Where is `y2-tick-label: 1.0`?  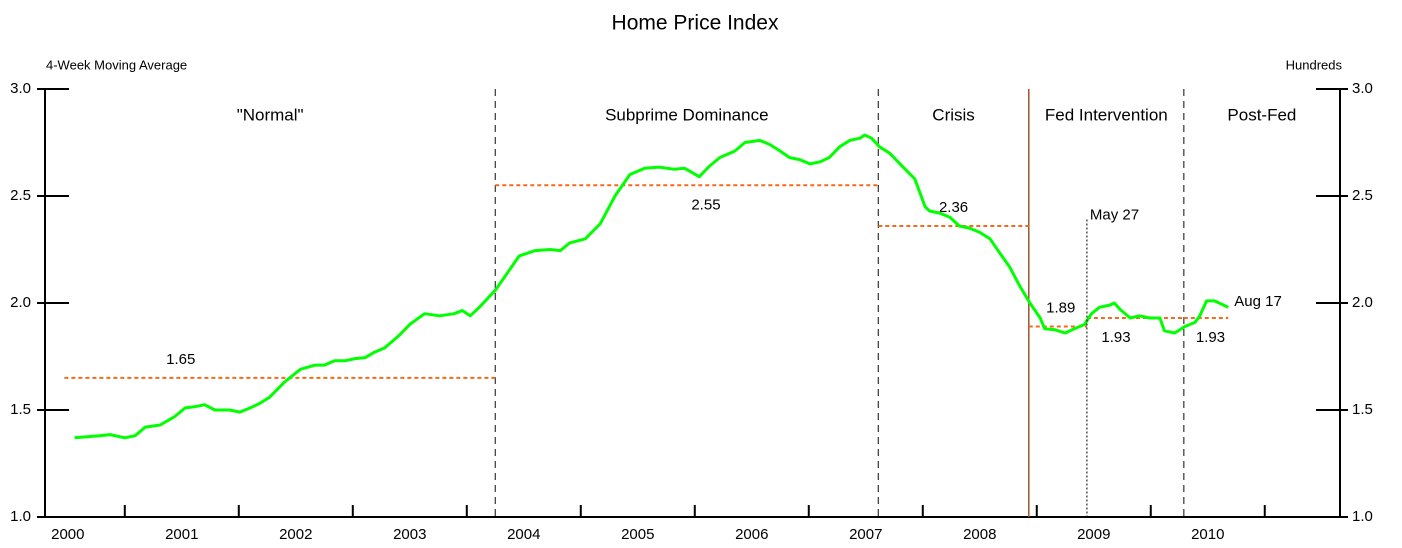 y2-tick-label: 1.0 is located at coordinates (1362, 516).